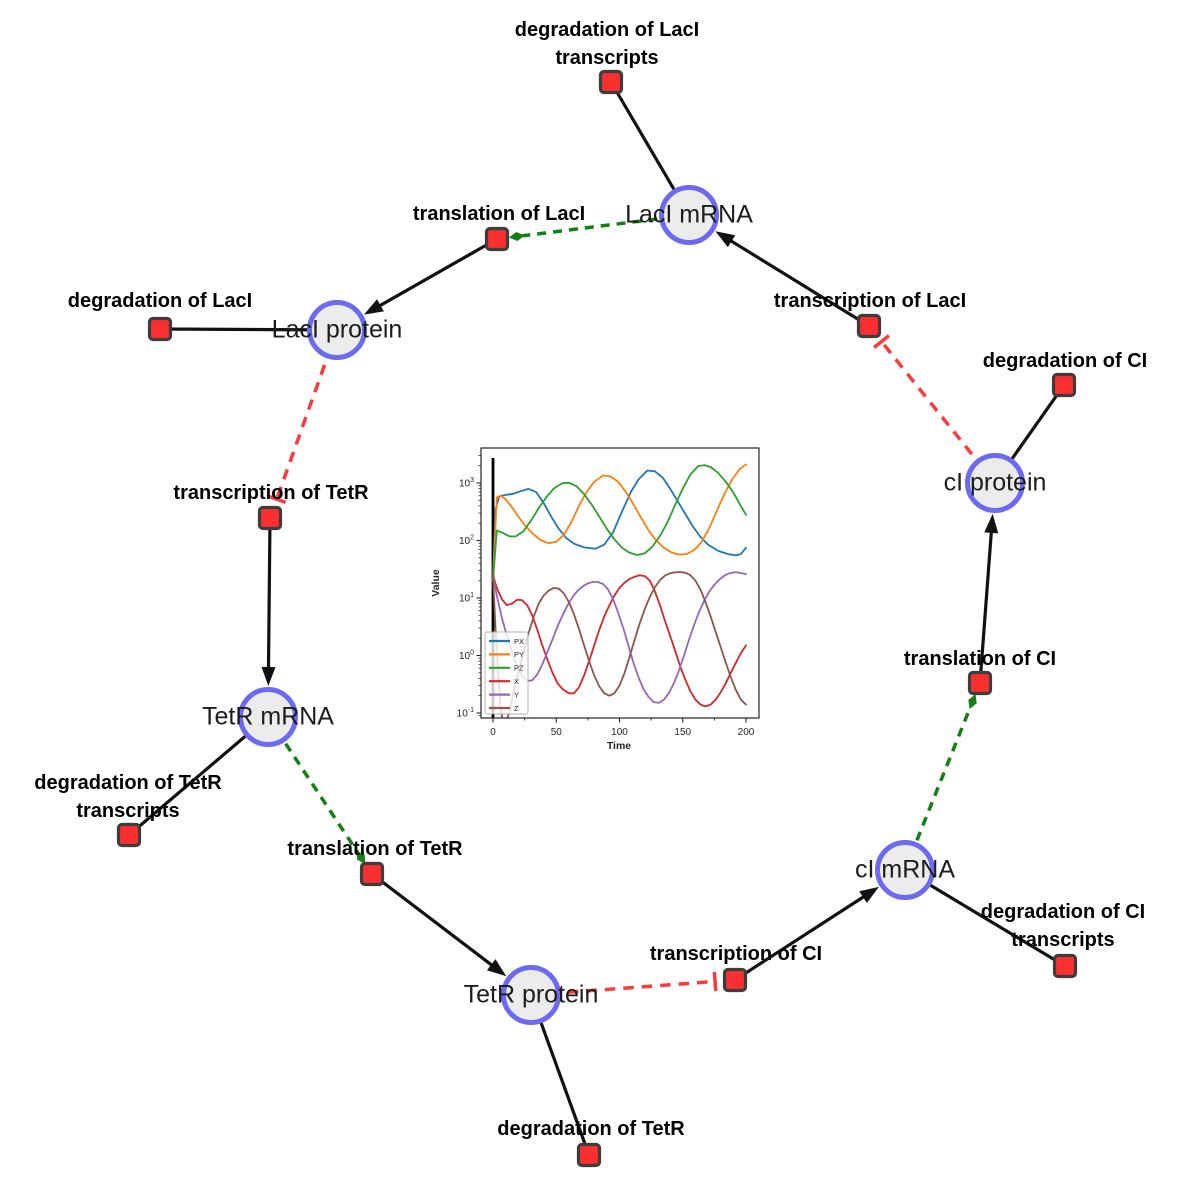 This screenshot has width=1189, height=1200. Describe the element at coordinates (436, 583) in the screenshot. I see `chart-ylabel: Value` at that location.